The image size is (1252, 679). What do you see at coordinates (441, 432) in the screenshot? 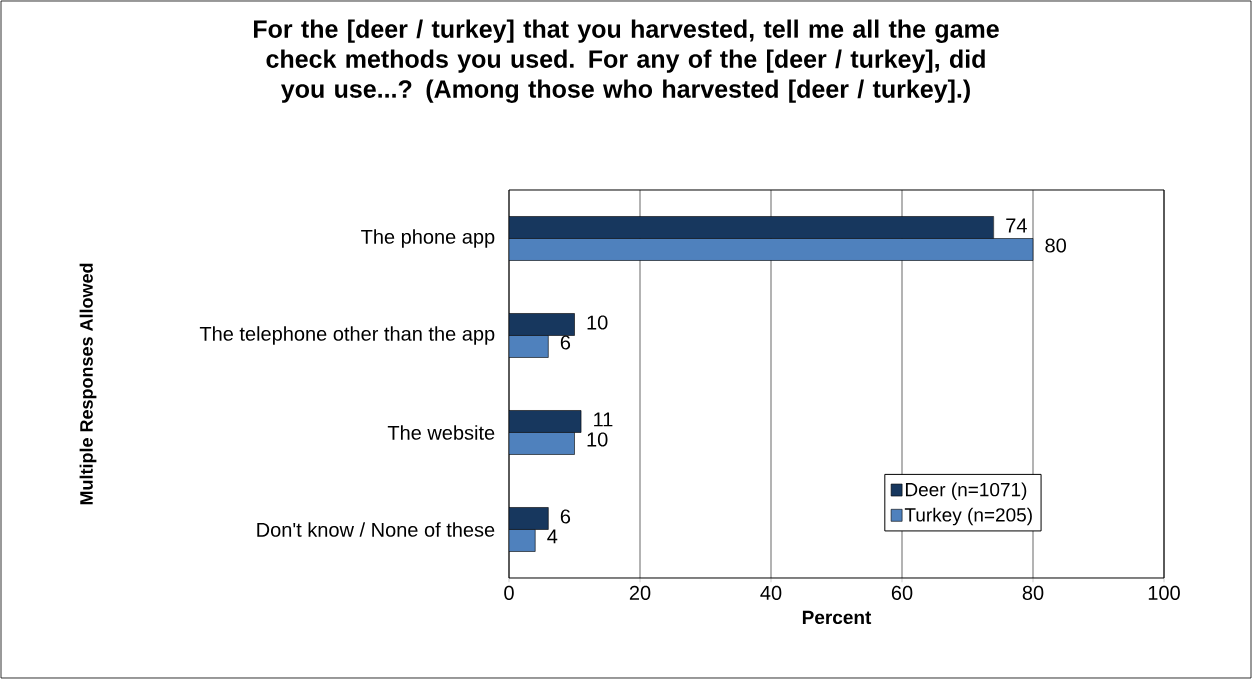
I see `y-tick-label: The website` at bounding box center [441, 432].